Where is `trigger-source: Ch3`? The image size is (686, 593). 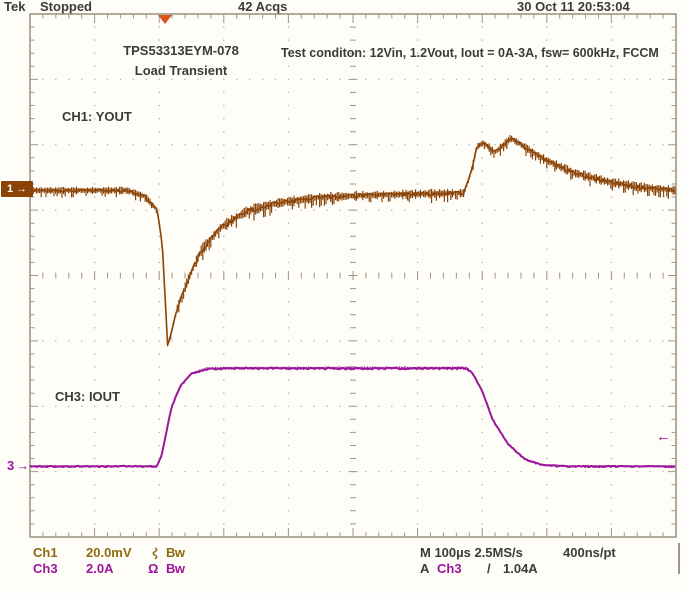 trigger-source: Ch3 is located at coordinates (449, 568).